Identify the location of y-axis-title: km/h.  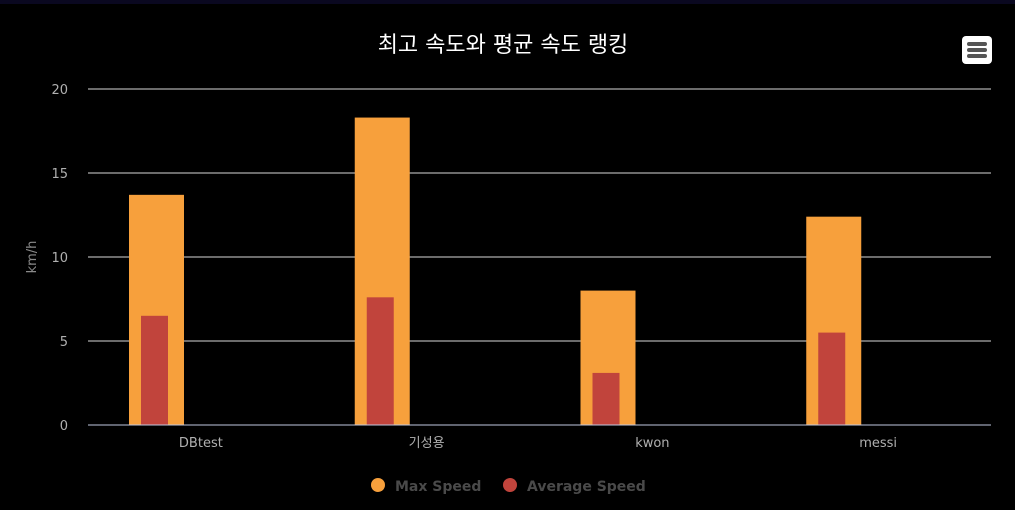
(32, 257).